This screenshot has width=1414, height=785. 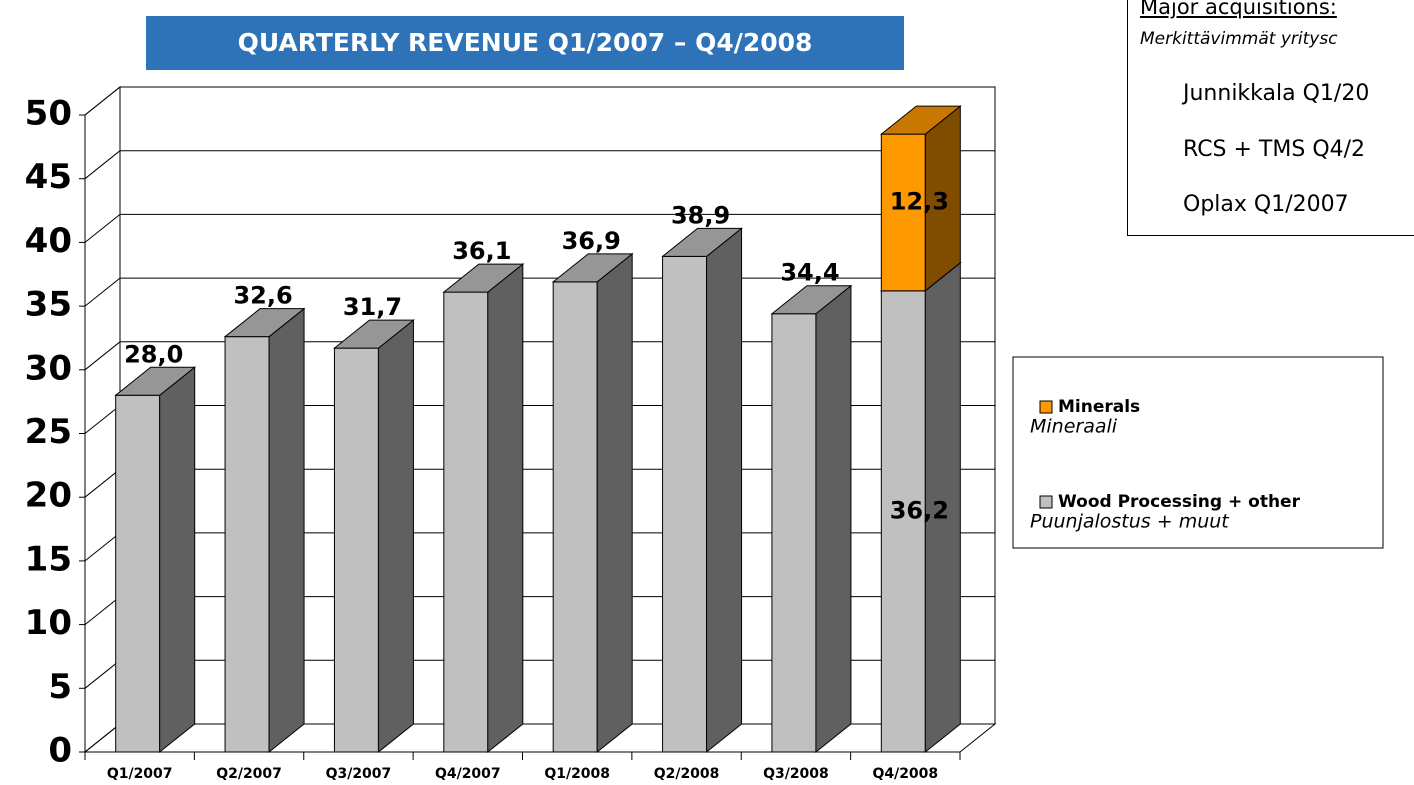 What do you see at coordinates (687, 774) in the screenshot?
I see `x-tick-label: Q2/2008` at bounding box center [687, 774].